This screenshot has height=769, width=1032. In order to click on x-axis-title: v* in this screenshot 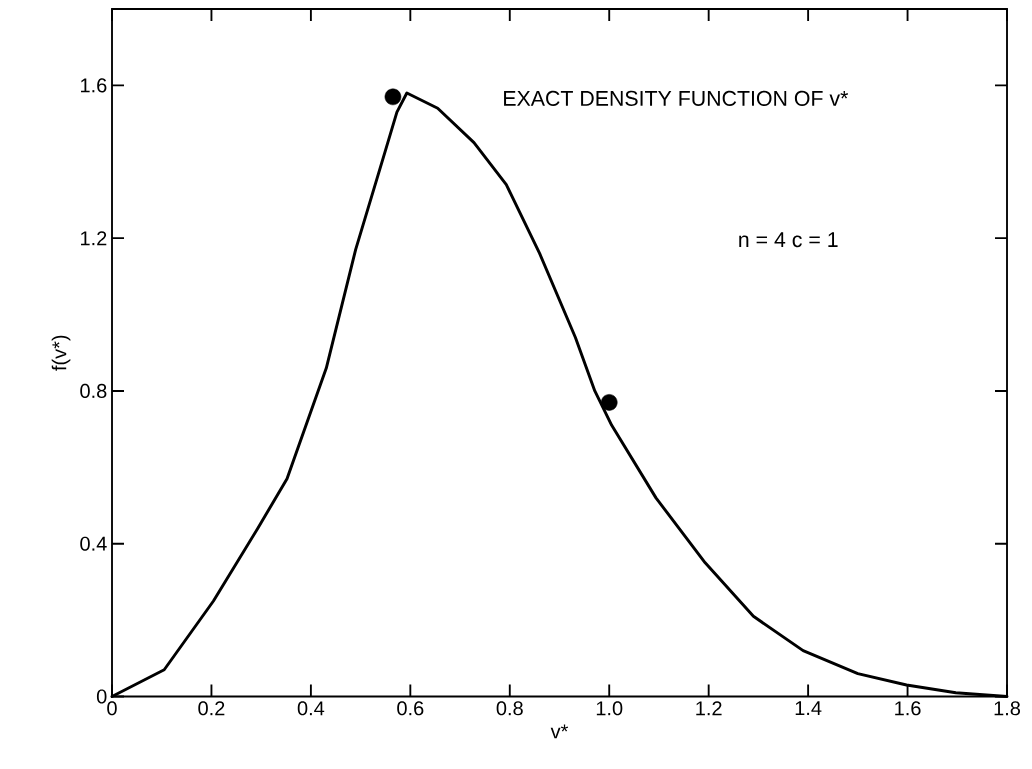, I will do `click(559, 731)`.